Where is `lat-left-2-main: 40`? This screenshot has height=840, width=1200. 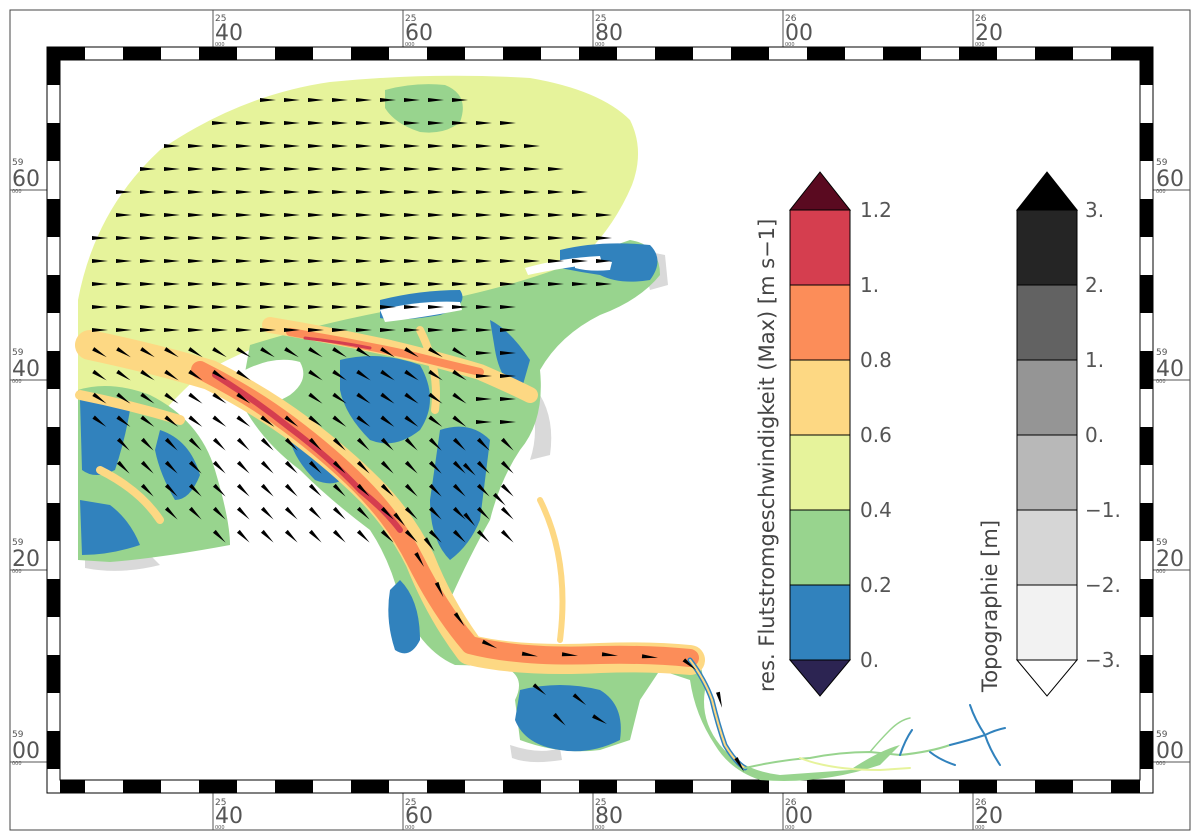
lat-left-2-main: 40 is located at coordinates (26, 369).